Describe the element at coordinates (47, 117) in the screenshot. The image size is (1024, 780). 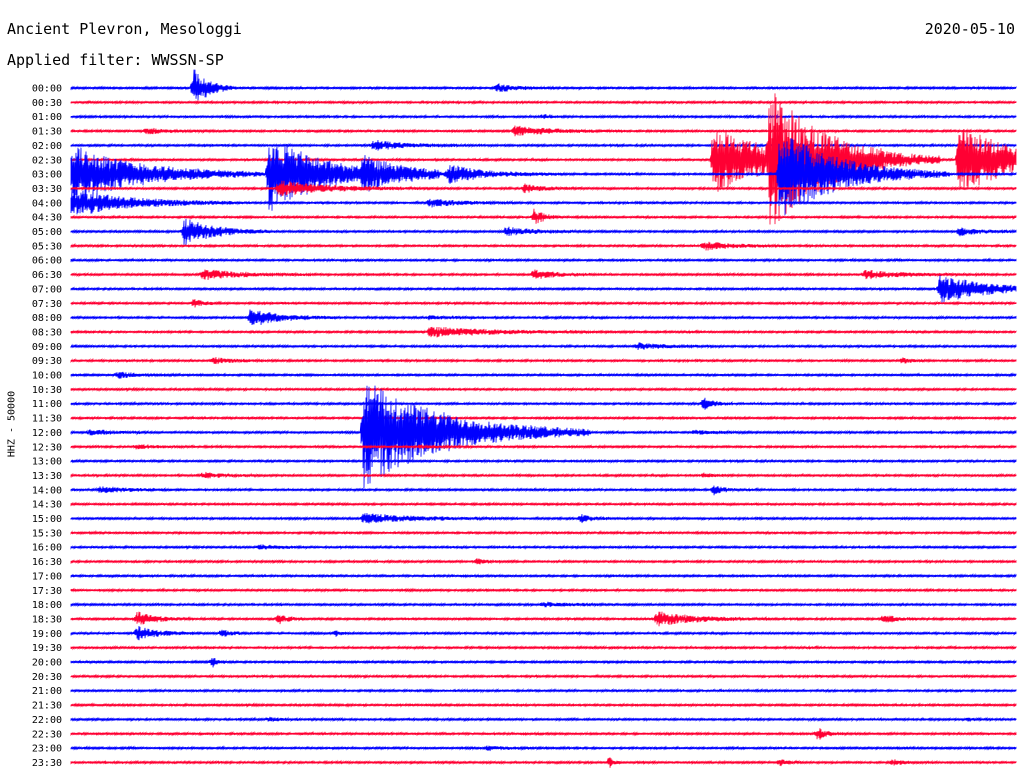
I see `row-time-label: 01:00` at that location.